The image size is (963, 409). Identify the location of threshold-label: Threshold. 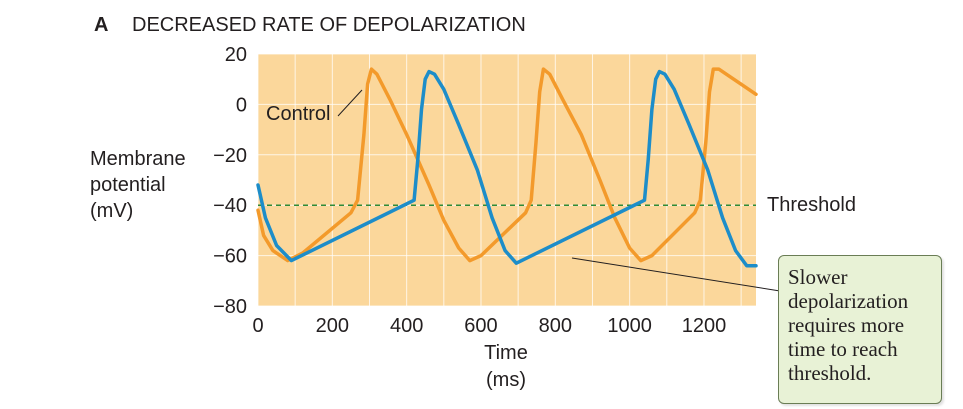
(811, 205).